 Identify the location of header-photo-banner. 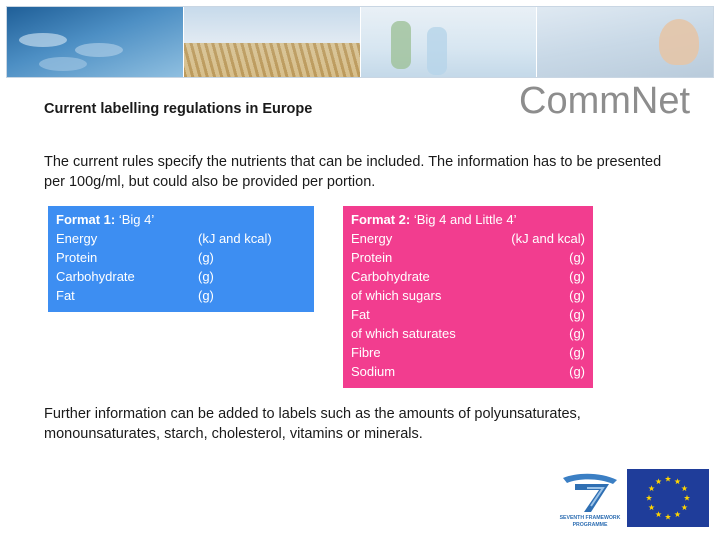
(360, 42).